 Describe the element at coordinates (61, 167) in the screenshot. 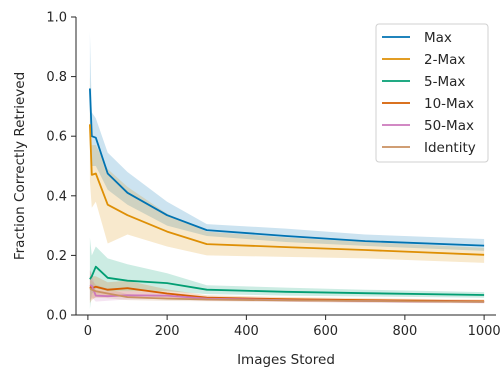

I see `y-axis-ticks: 0.0 0.2 0.4 0.6 0.8 1.0` at that location.